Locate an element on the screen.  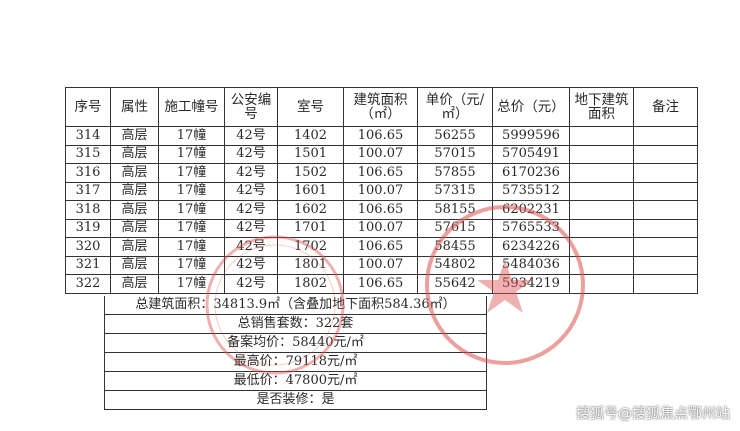
table-cell: 6202231 is located at coordinates (531, 210).